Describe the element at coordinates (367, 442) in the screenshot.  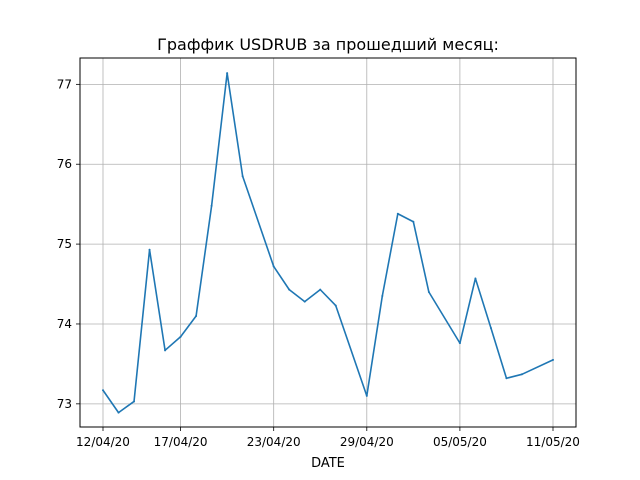
I see `x-tick-label: 29/04/20` at that location.